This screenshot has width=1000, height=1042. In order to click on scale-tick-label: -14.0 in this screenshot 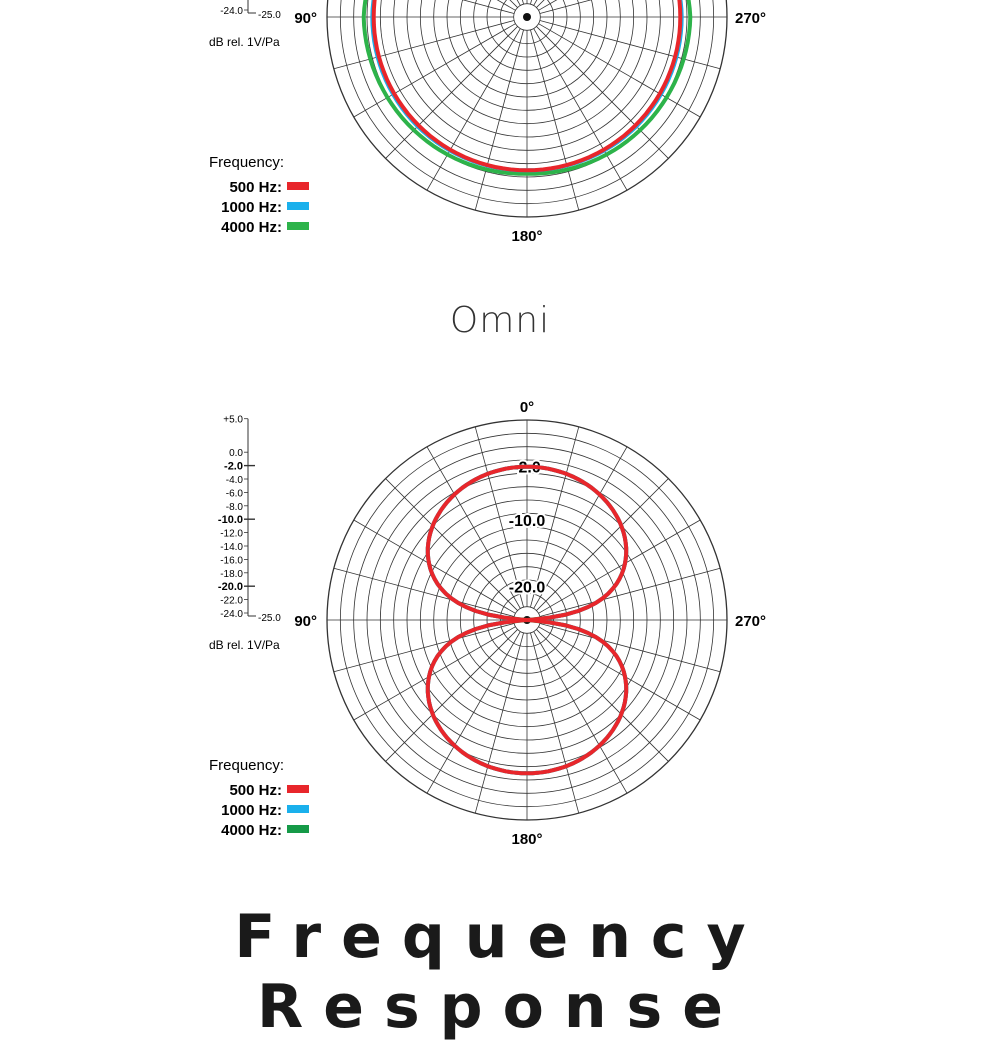, I will do `click(231, 547)`.